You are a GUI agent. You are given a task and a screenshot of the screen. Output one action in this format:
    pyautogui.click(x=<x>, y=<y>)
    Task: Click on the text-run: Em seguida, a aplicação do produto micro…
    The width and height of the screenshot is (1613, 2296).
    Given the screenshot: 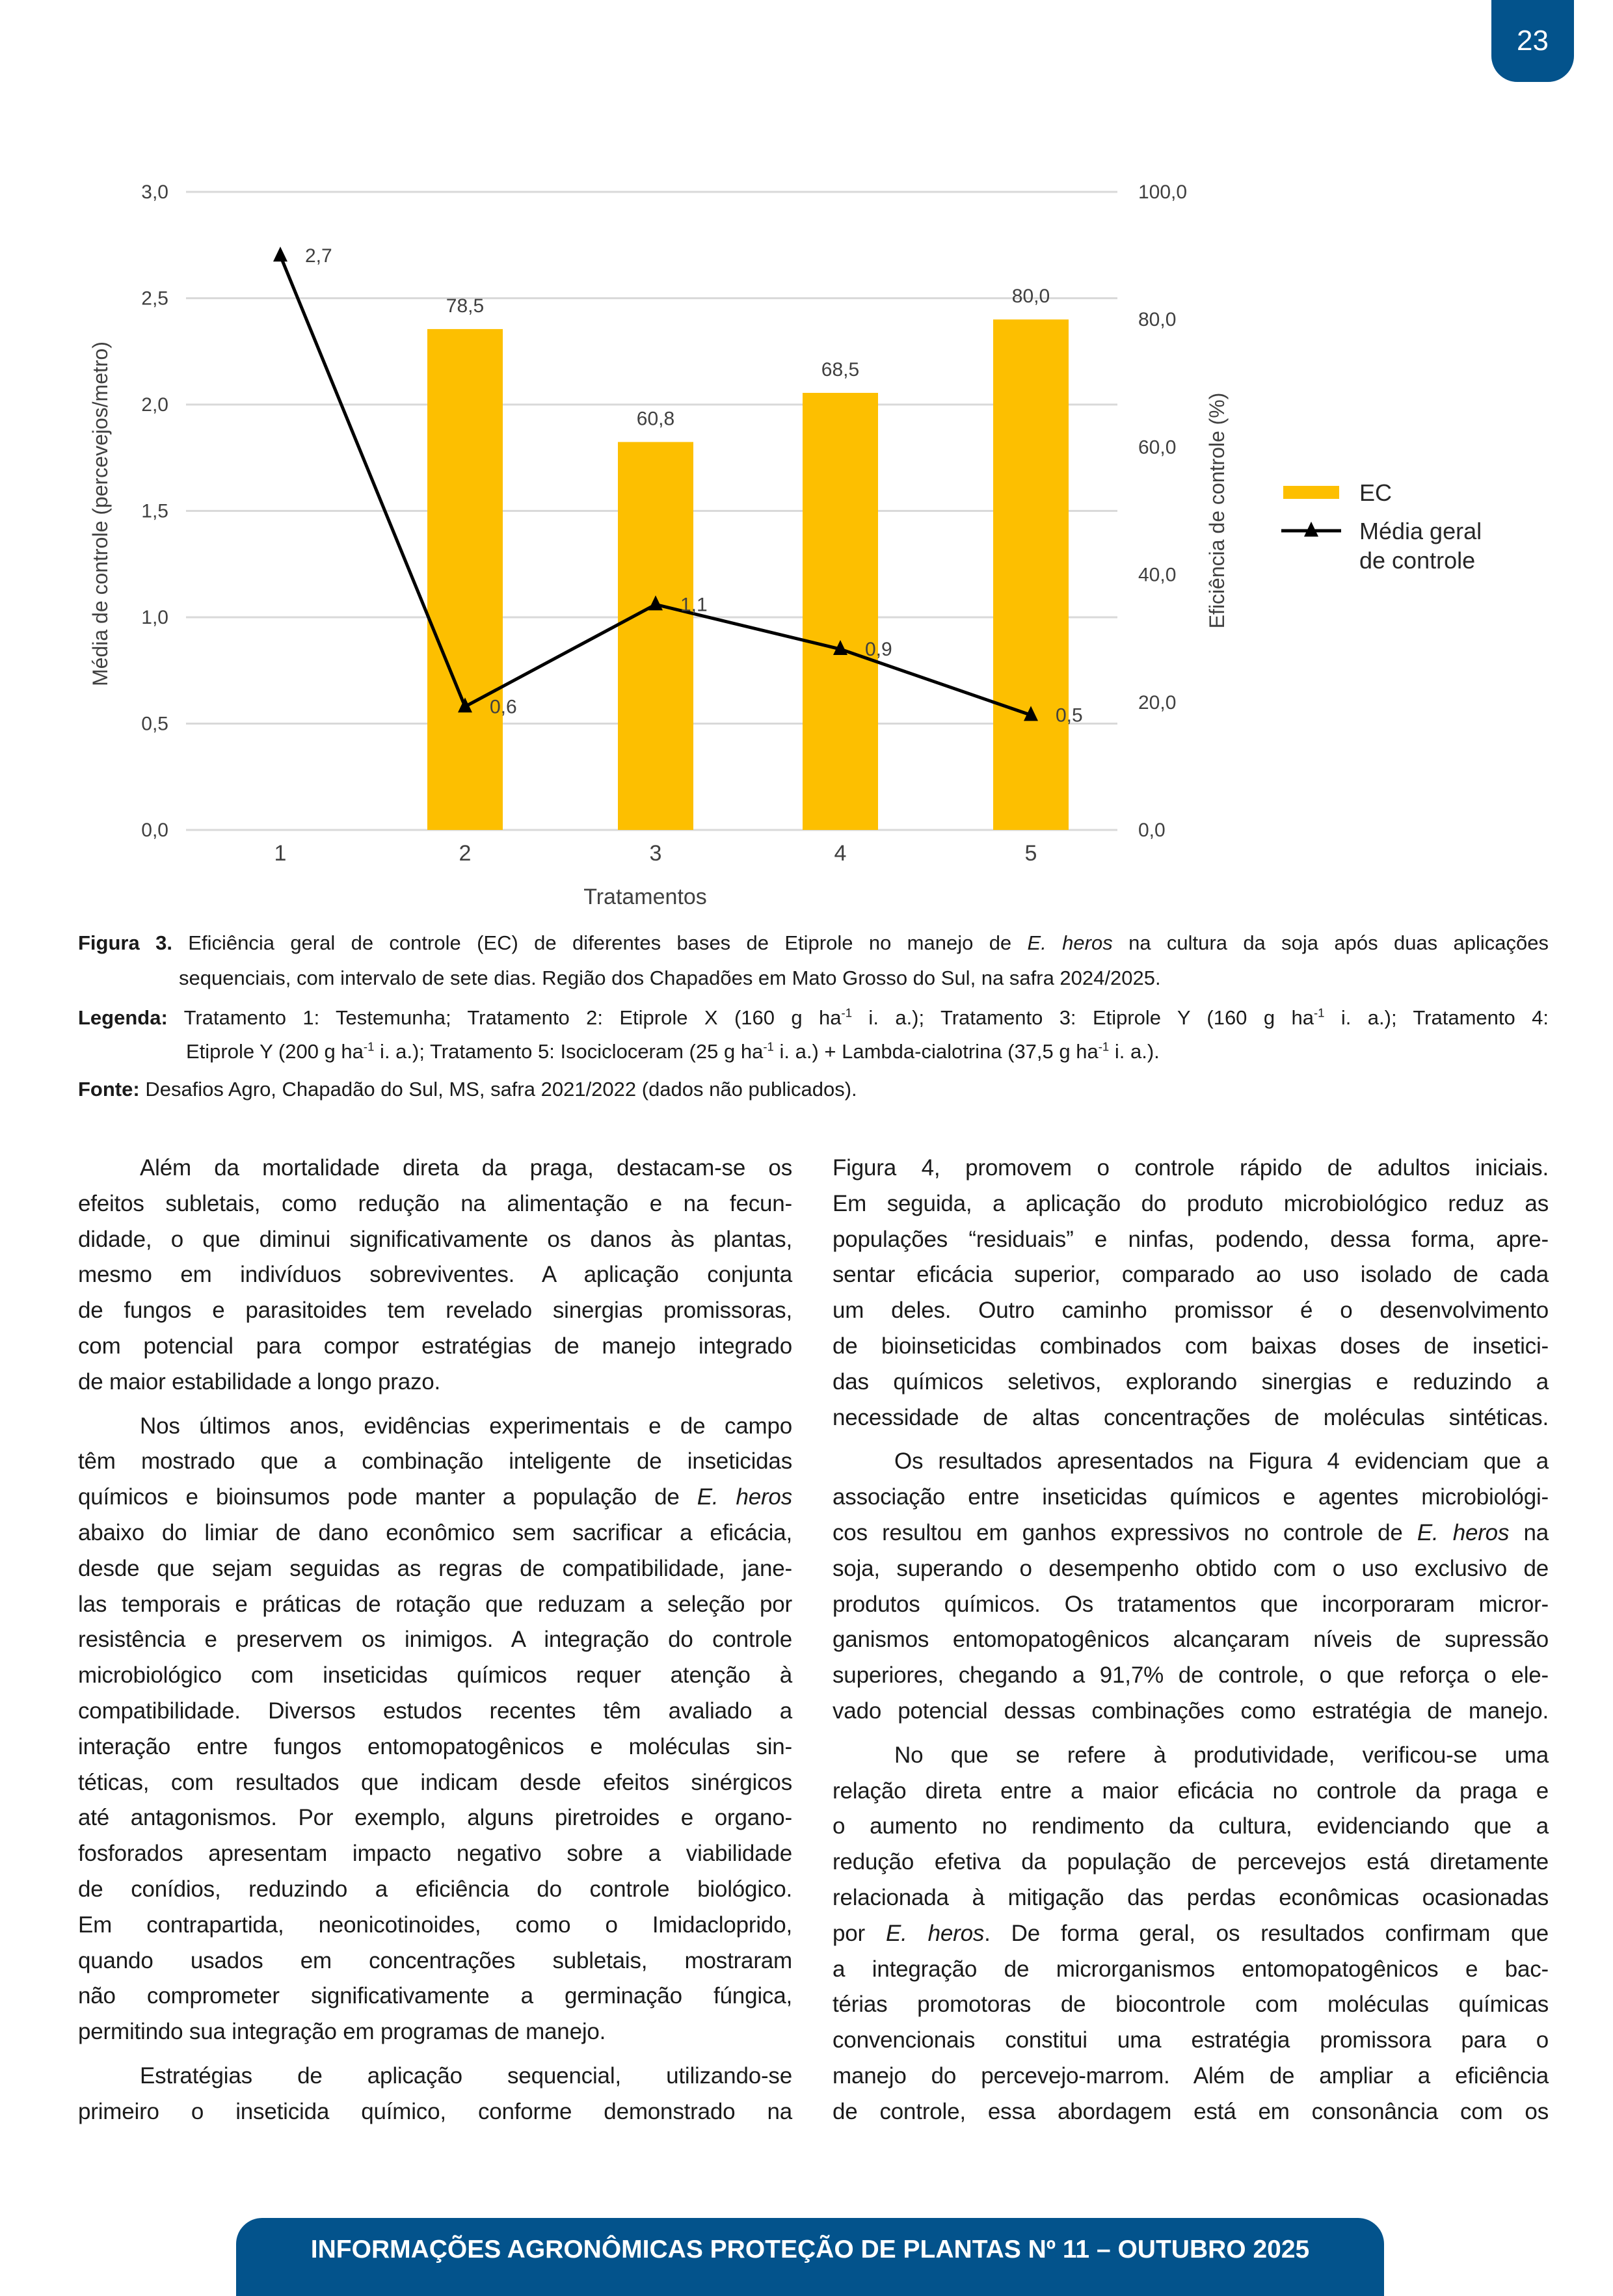 What is the action you would take?
    pyautogui.click(x=1191, y=1203)
    